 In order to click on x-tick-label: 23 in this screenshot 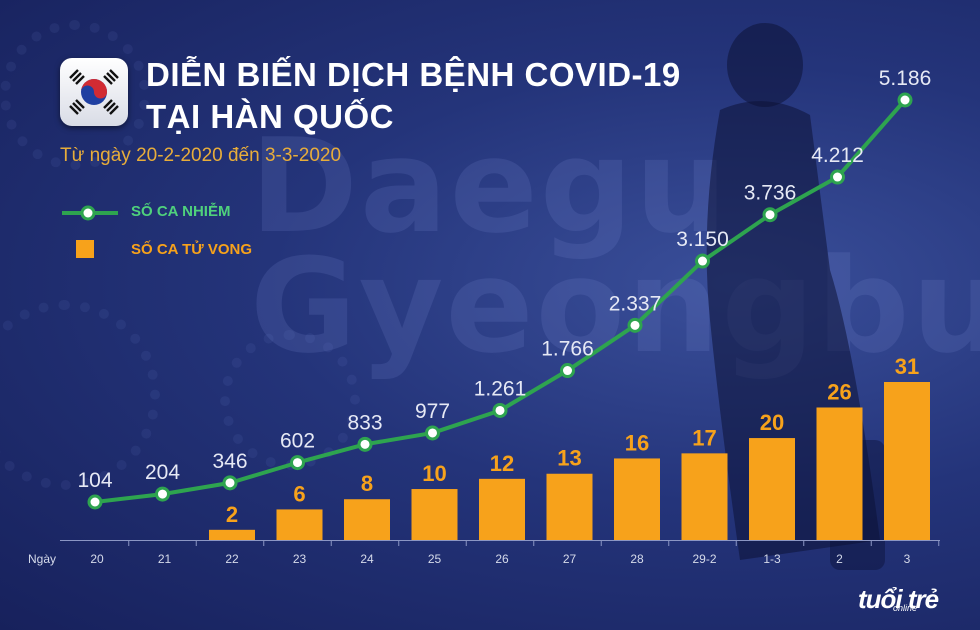, I will do `click(300, 559)`.